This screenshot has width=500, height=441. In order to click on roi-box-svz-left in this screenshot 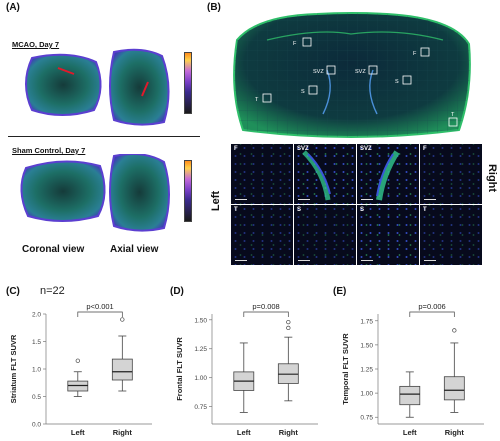, I will do `click(331, 70)`.